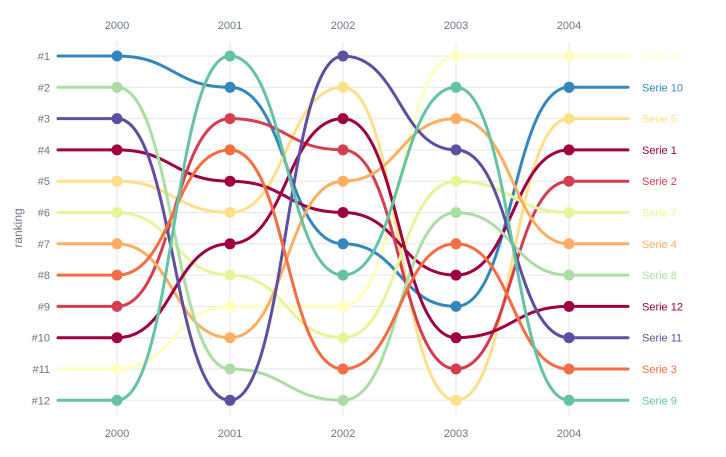  I want to click on series-end-label: Serie 8, so click(659, 276).